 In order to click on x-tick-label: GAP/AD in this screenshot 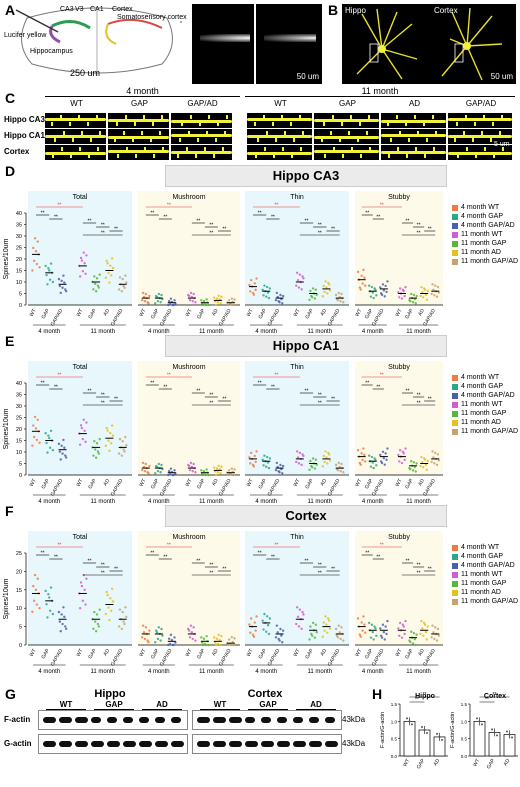, I will do `click(117, 658)`.